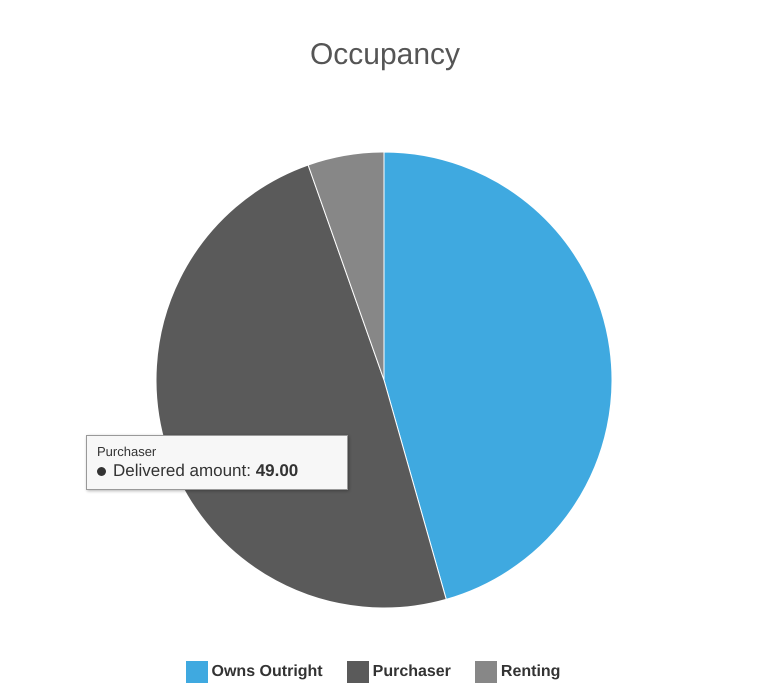  Describe the element at coordinates (411, 671) in the screenshot. I see `legend-label: Purchaser` at that location.